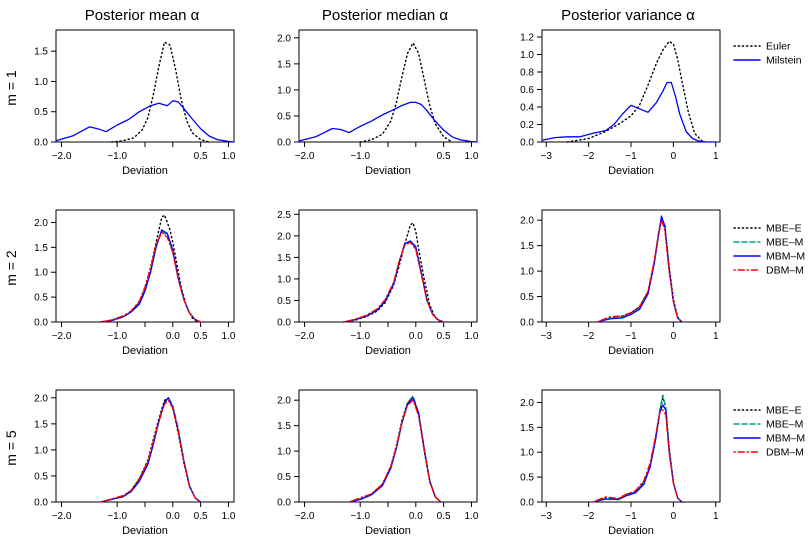 The width and height of the screenshot is (810, 541). I want to click on column-title-mean: Posterior mean α, so click(142, 15).